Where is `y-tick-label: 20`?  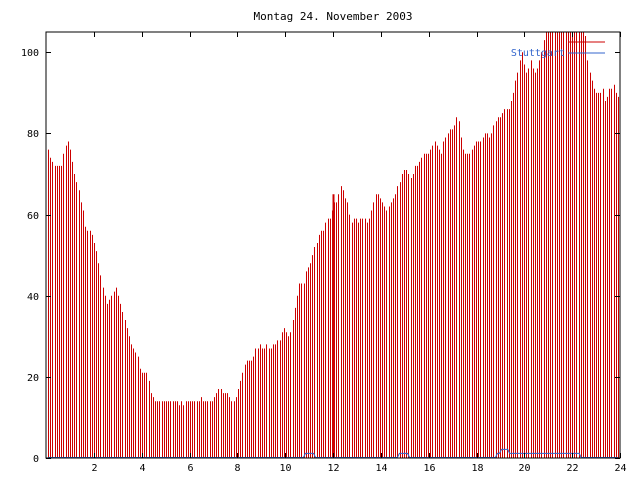
y-tick-label: 20 is located at coordinates (33, 378).